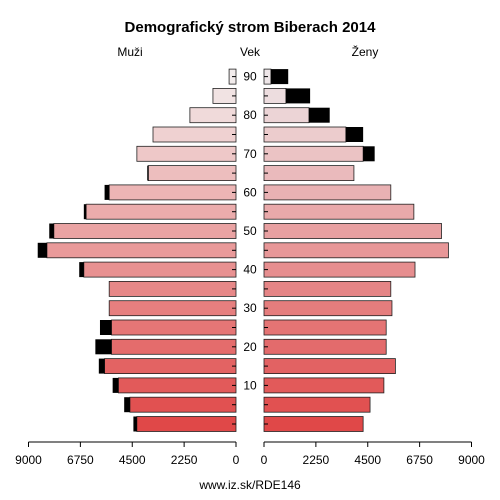 This screenshot has width=500, height=500. Describe the element at coordinates (249, 485) in the screenshot. I see `footer-url: www.iz.sk/RDE146` at that location.